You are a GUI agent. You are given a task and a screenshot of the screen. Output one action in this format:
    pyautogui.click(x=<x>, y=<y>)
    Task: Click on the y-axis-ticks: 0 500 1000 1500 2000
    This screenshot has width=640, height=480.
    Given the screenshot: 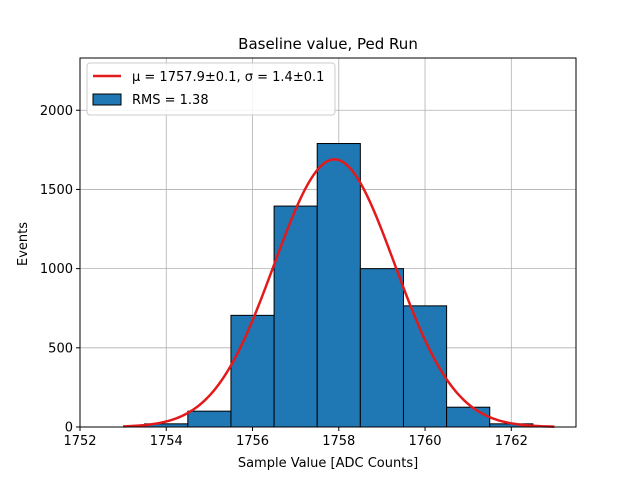 What is the action you would take?
    pyautogui.click(x=60, y=270)
    